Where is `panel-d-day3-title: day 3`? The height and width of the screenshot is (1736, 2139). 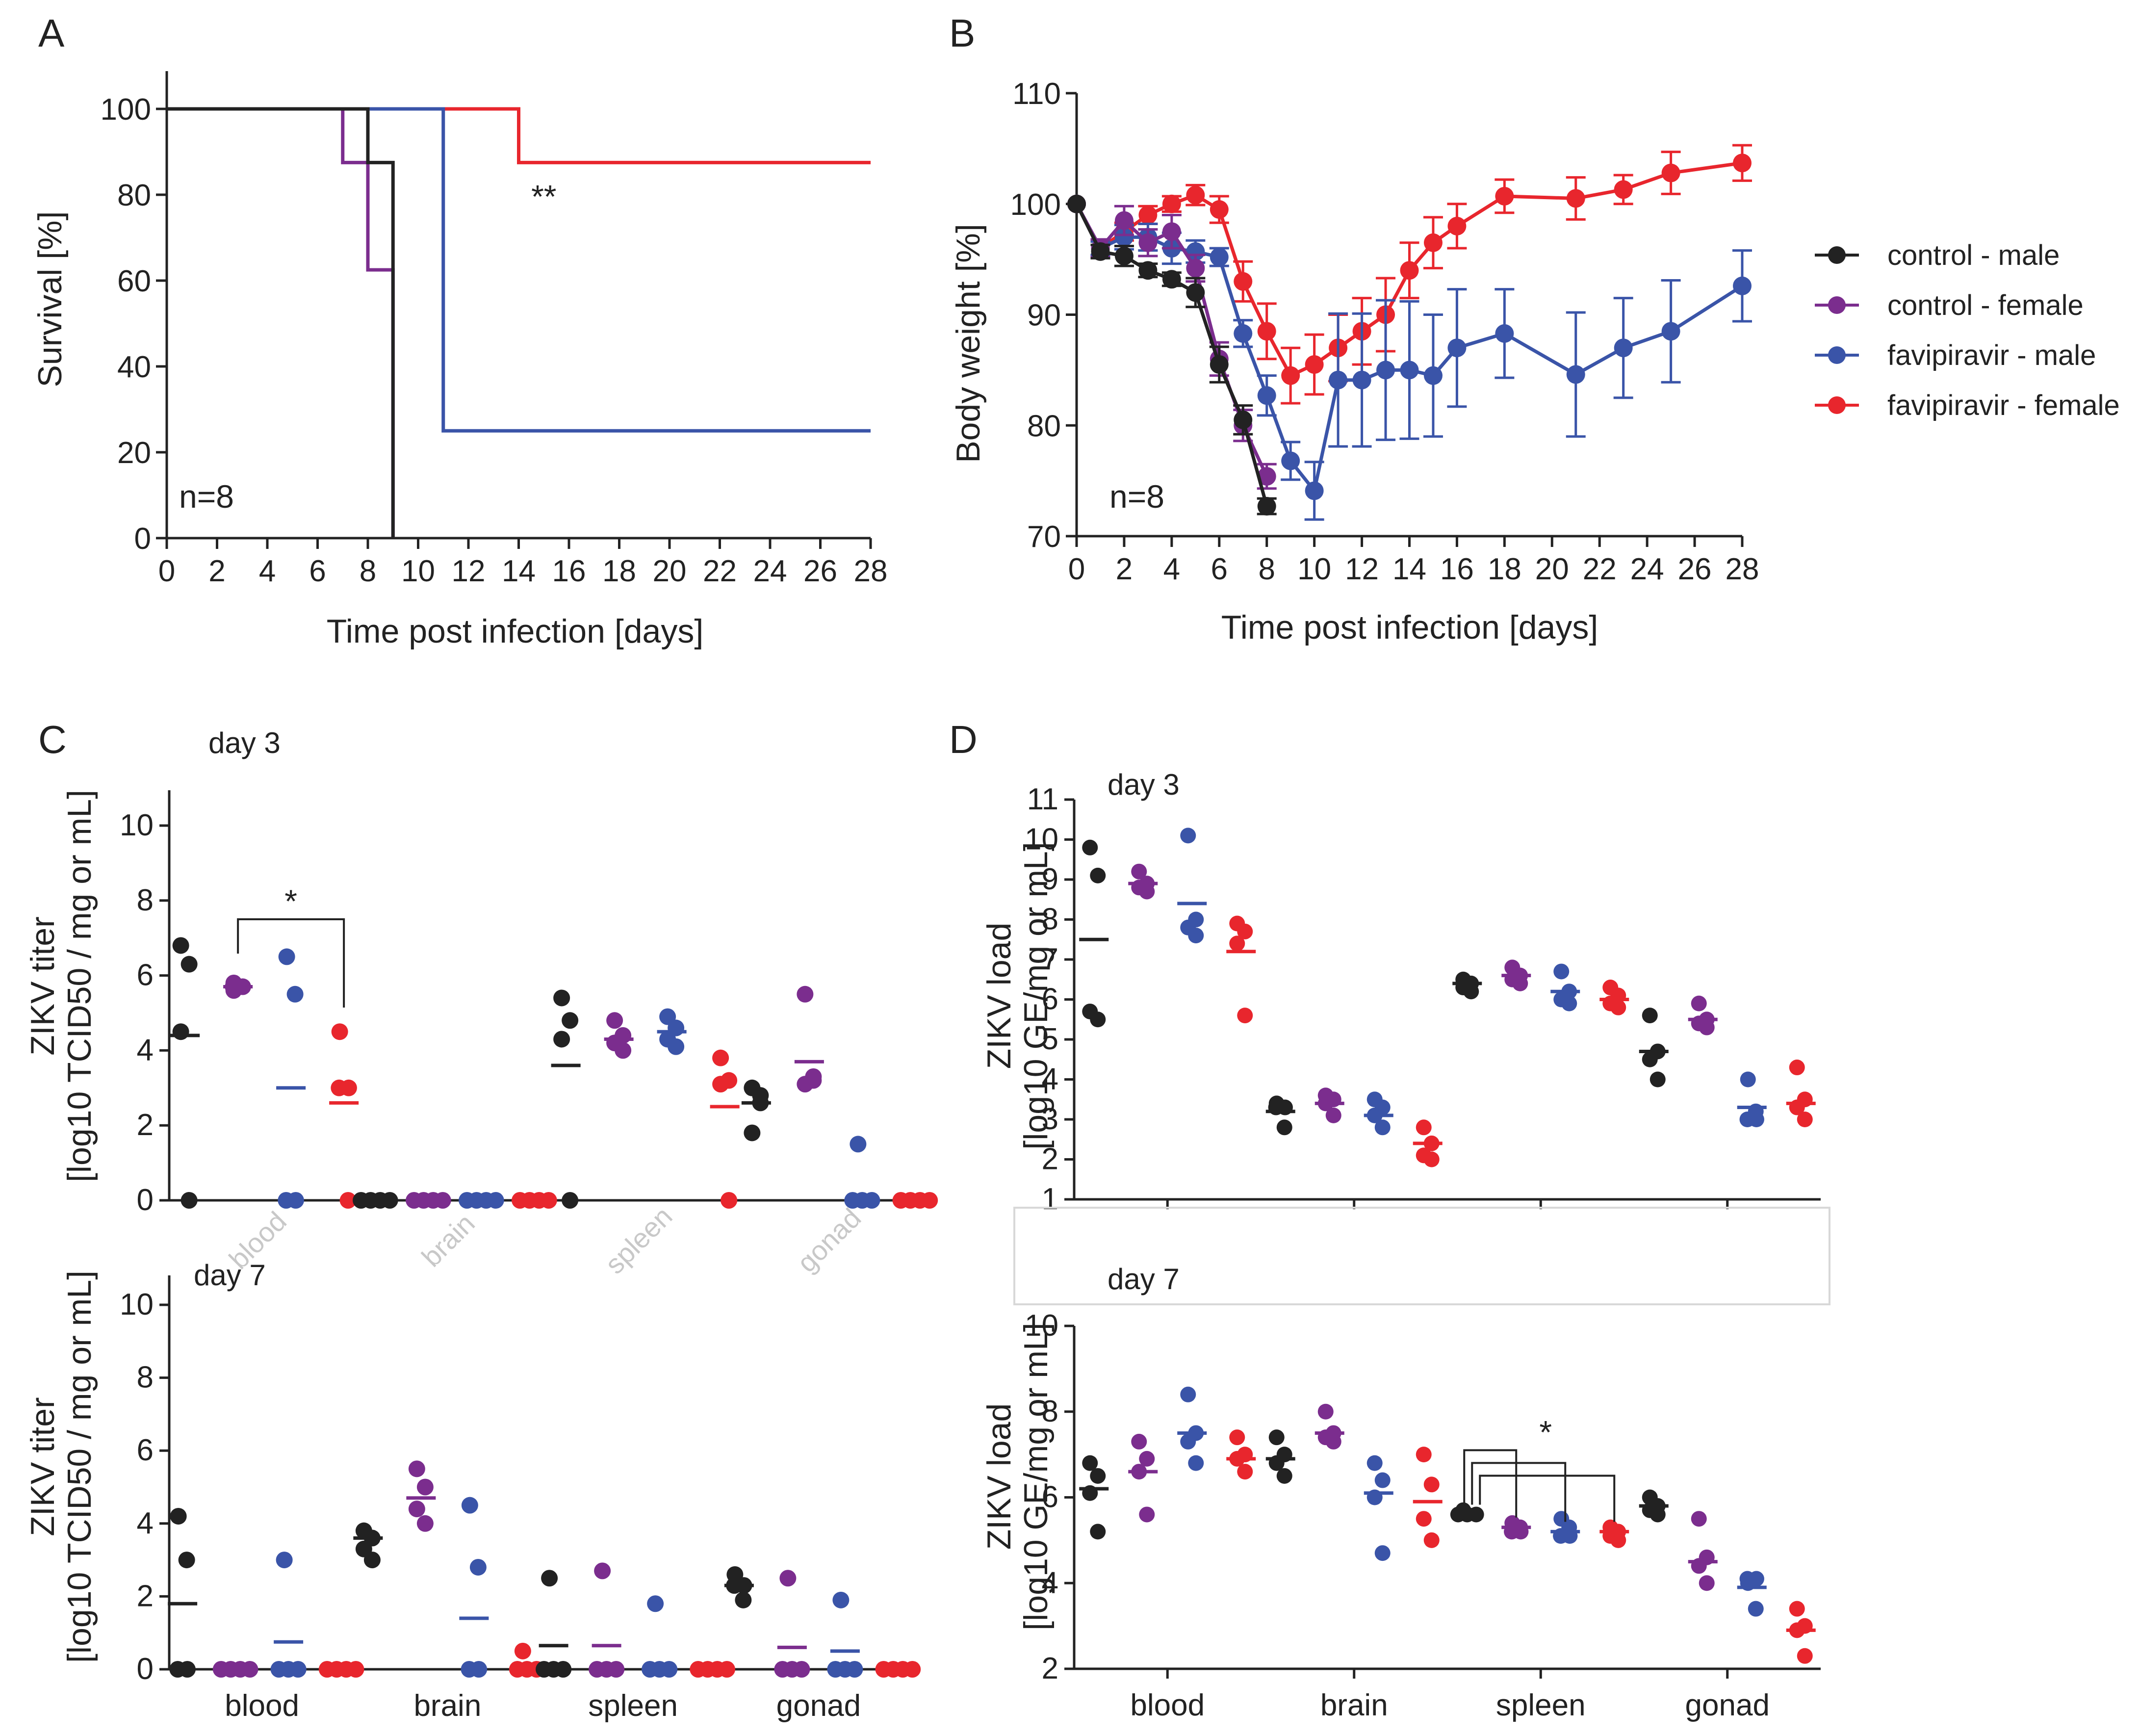 panel-d-day3-title: day 3 is located at coordinates (1144, 784).